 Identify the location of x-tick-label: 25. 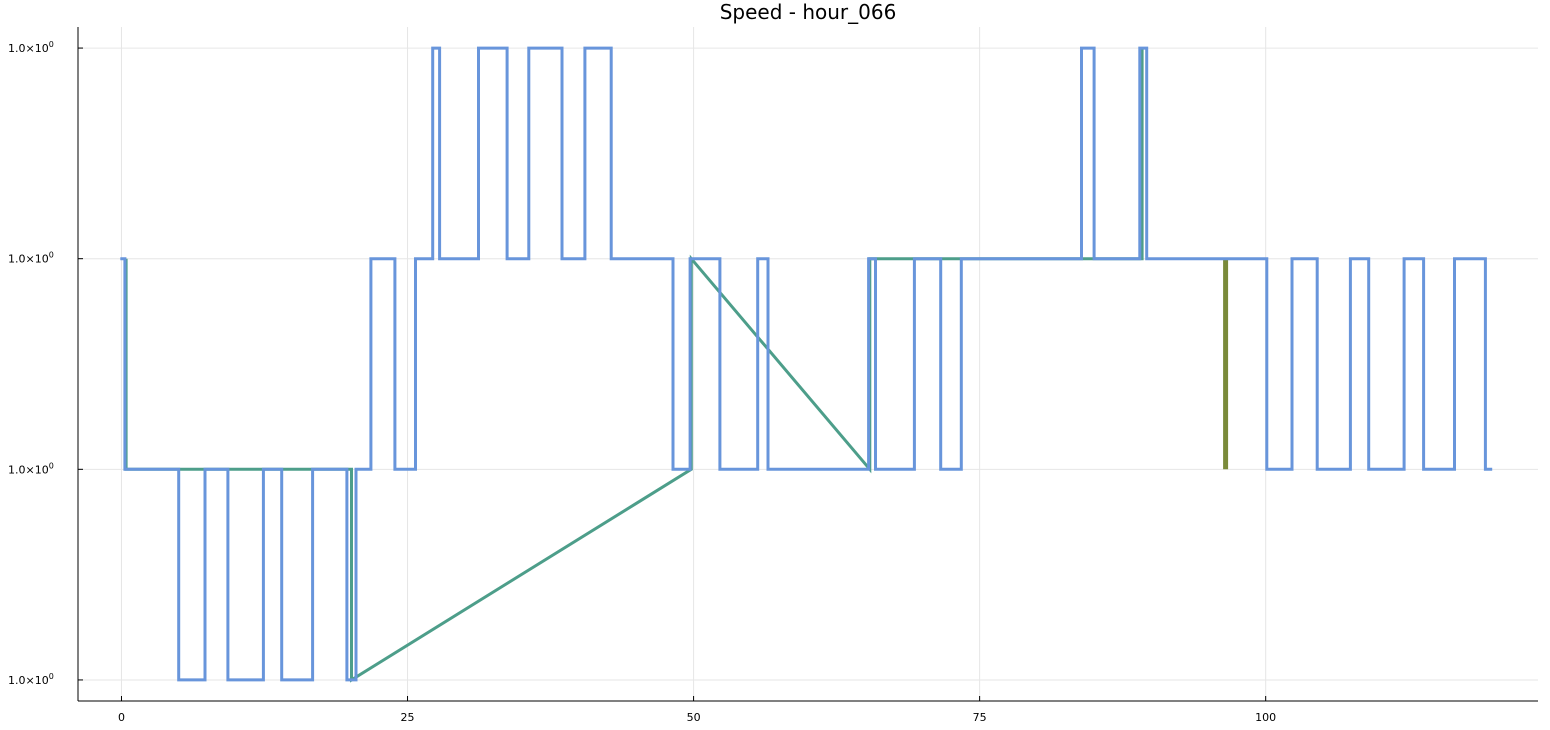
(408, 717).